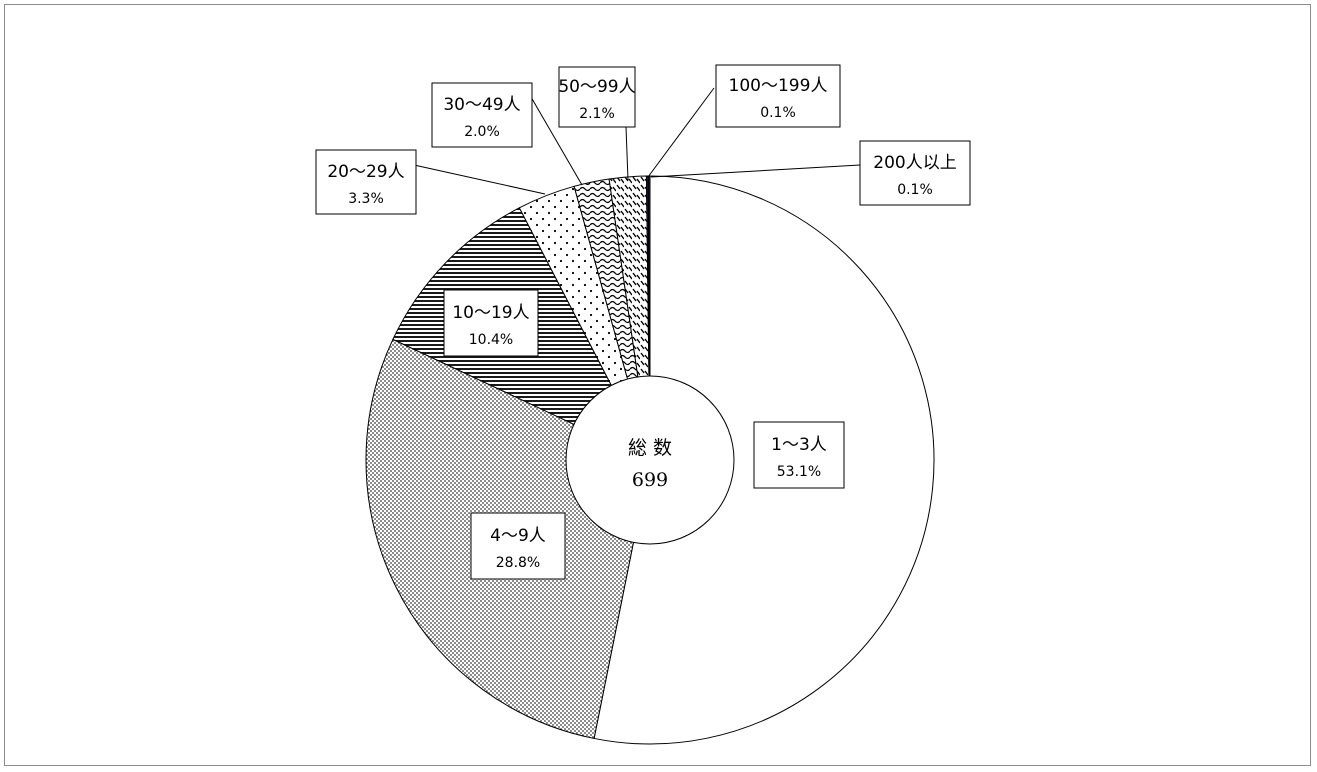 The width and height of the screenshot is (1317, 772). I want to click on center-label: 総 数, so click(650, 448).